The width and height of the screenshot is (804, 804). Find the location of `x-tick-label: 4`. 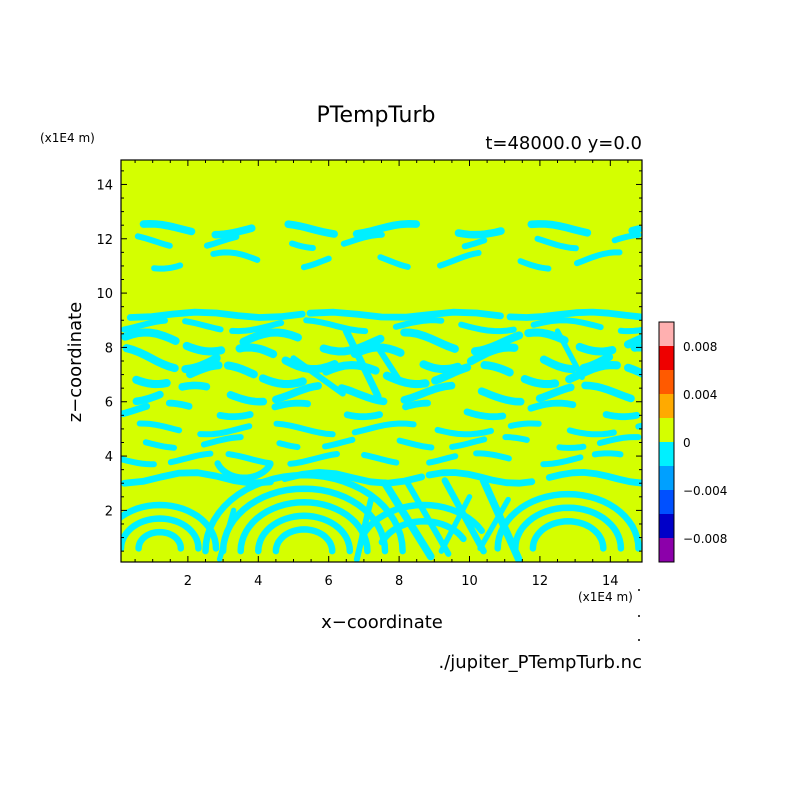

x-tick-label: 4 is located at coordinates (258, 581).